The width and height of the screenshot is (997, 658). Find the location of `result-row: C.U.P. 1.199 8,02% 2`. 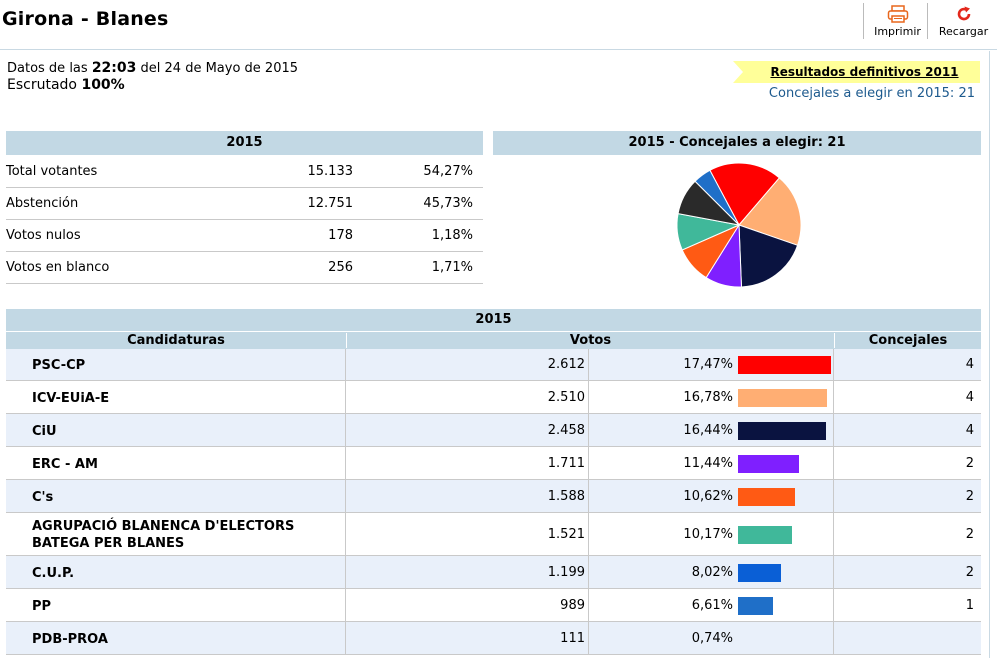

result-row: C.U.P. 1.199 8,02% 2 is located at coordinates (493, 572).